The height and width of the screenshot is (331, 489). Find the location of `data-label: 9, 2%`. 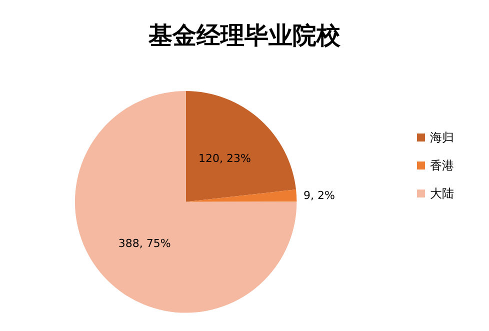

data-label: 9, 2% is located at coordinates (319, 195).